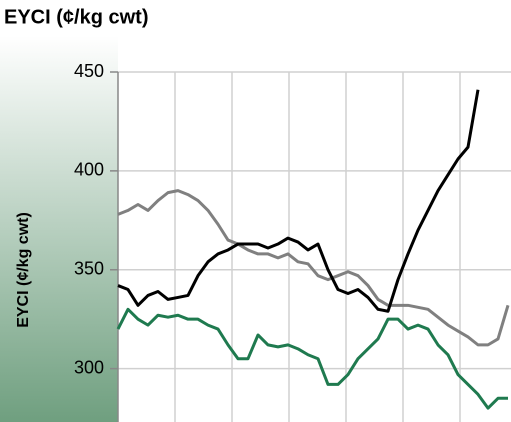  Describe the element at coordinates (89, 367) in the screenshot. I see `y-tick-label: 300` at that location.